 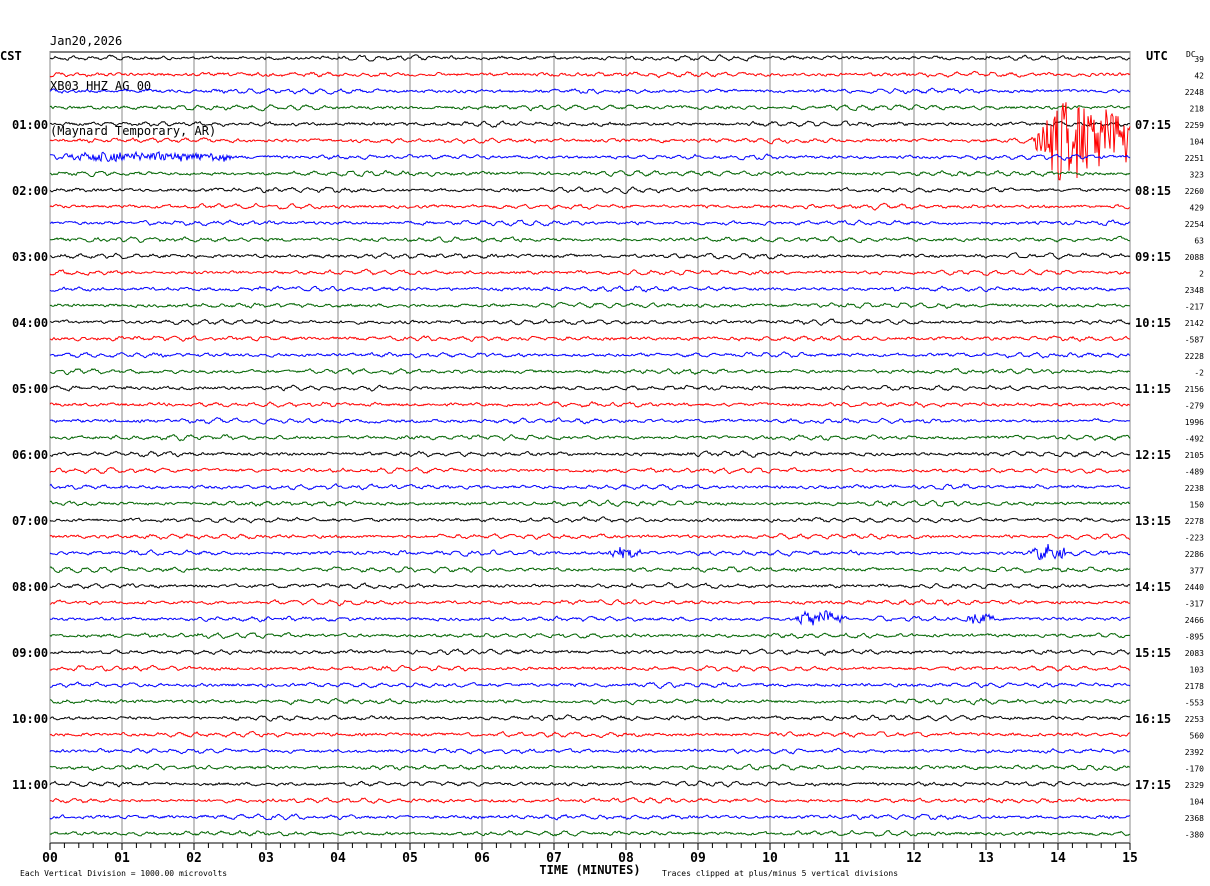 What do you see at coordinates (266, 858) in the screenshot?
I see `x-tick-label: 03` at bounding box center [266, 858].